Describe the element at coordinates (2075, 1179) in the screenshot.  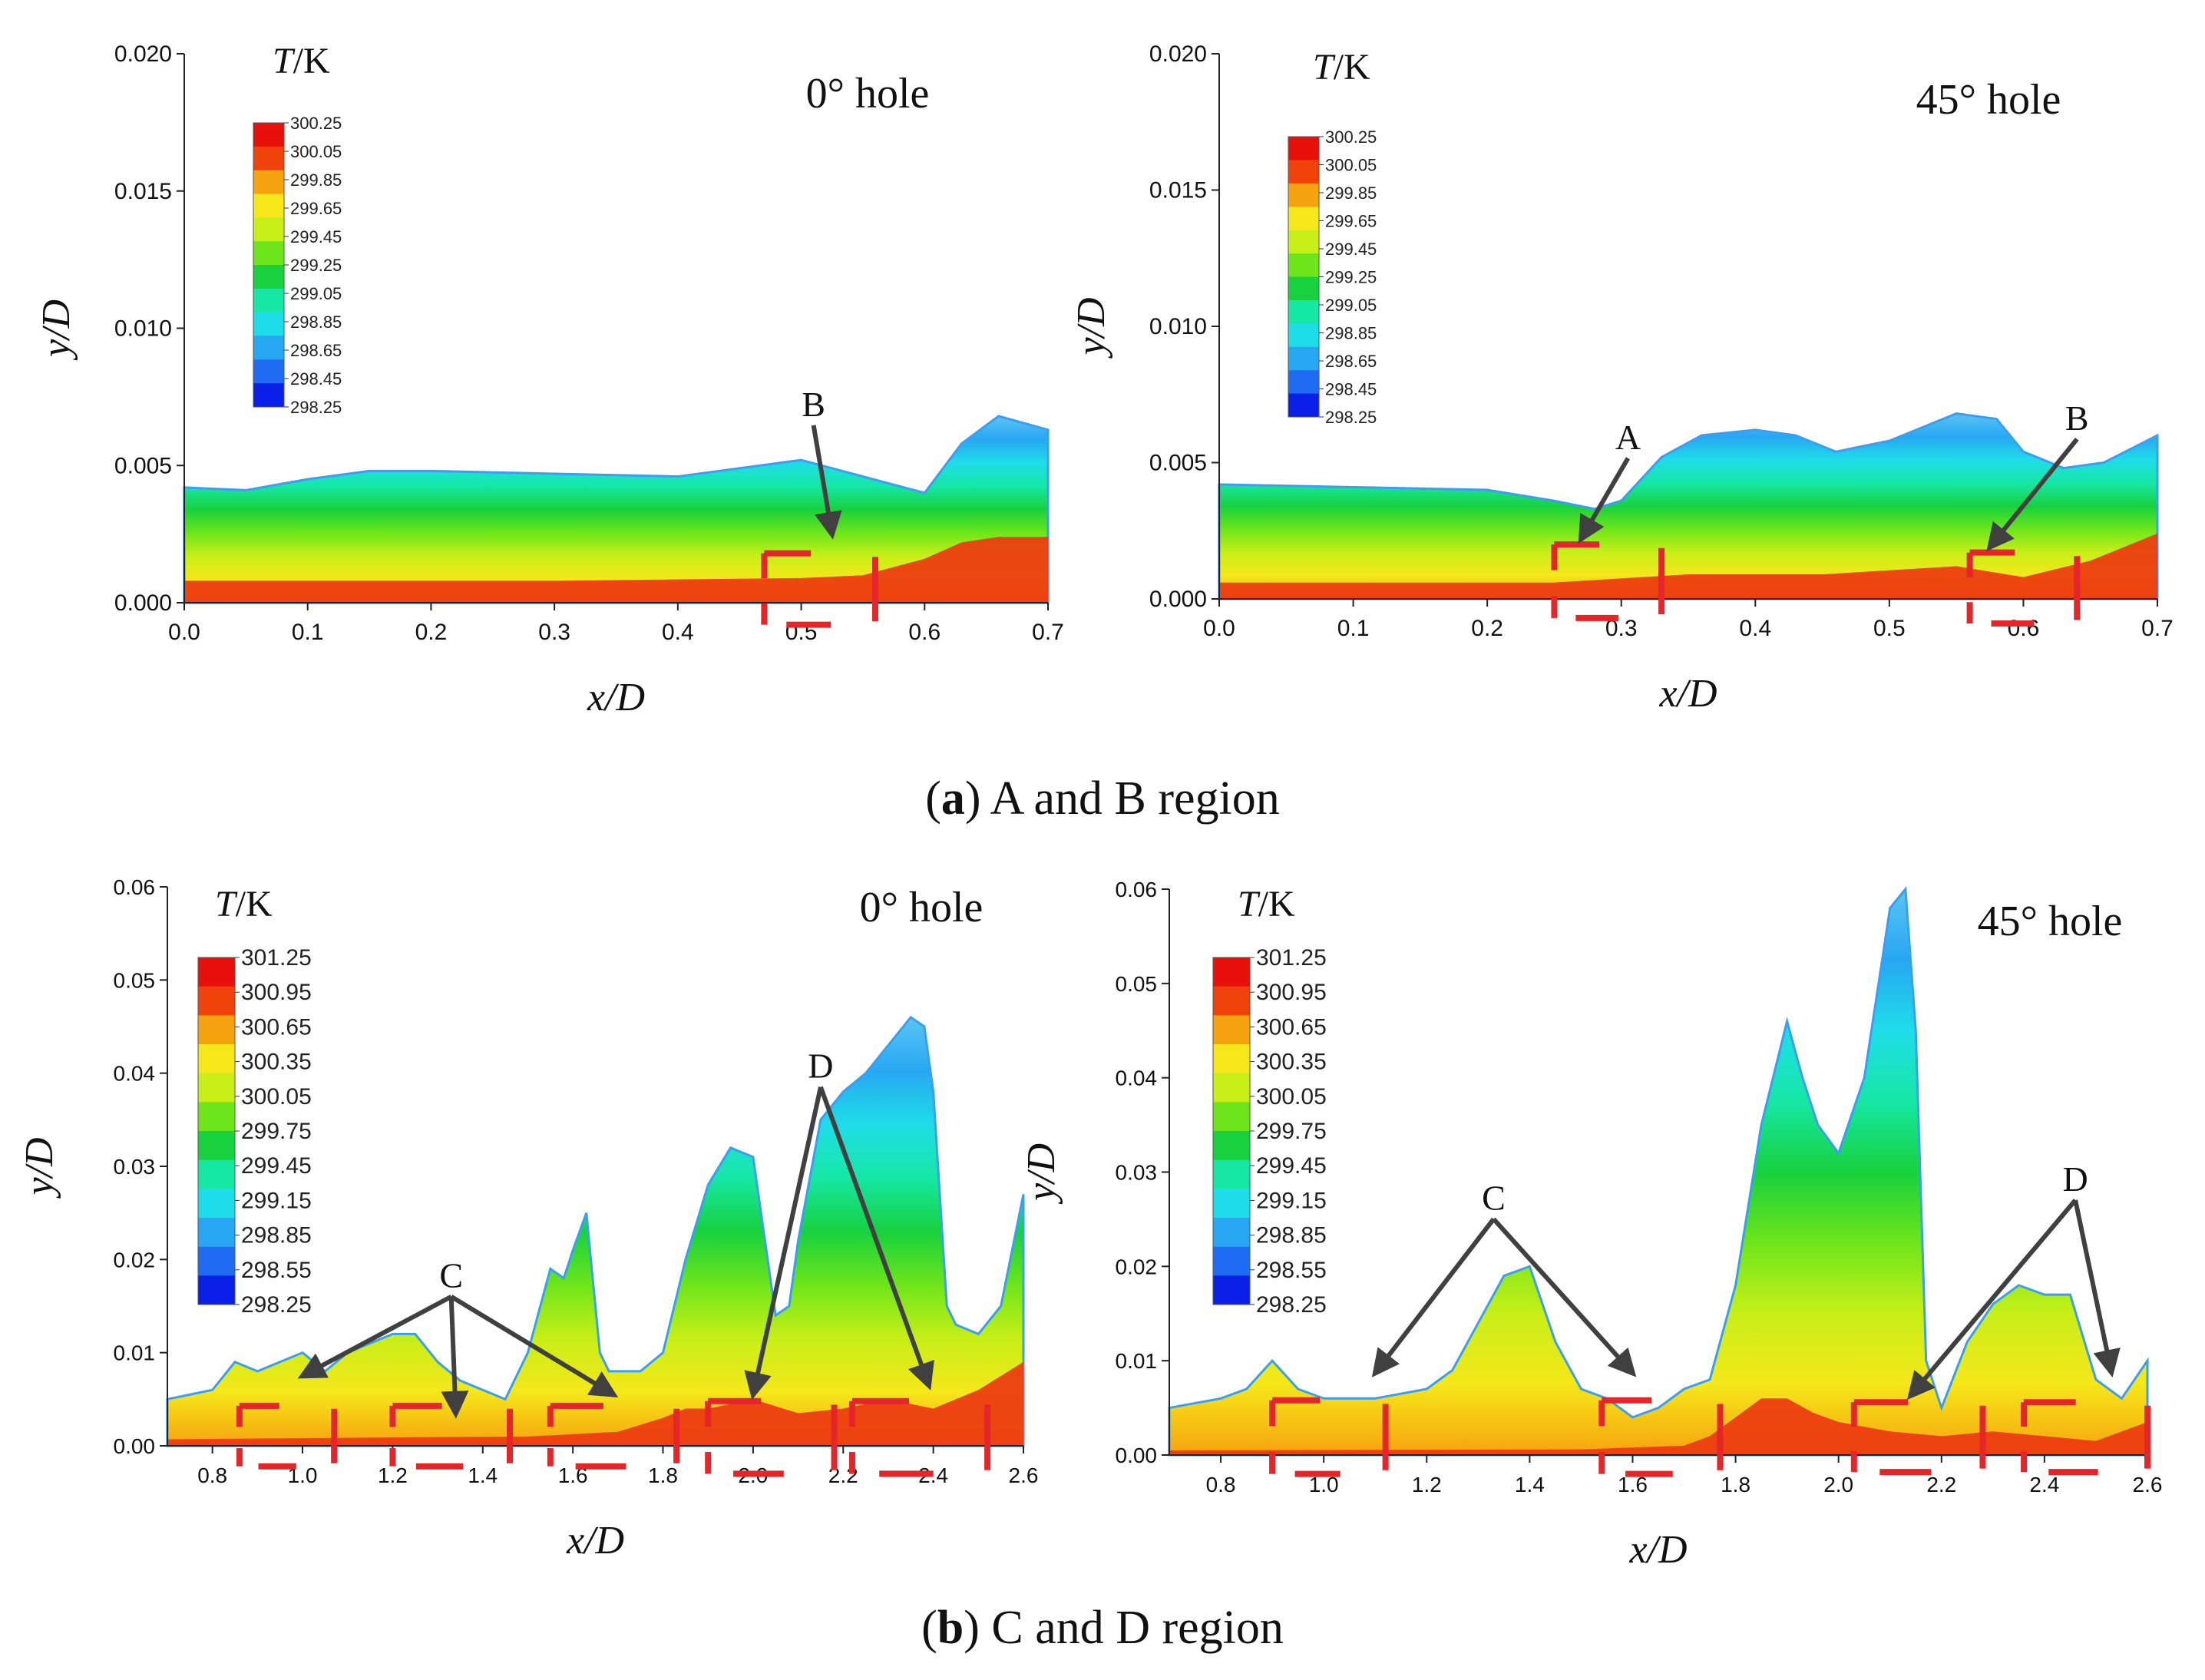
I see `region-label: D` at that location.